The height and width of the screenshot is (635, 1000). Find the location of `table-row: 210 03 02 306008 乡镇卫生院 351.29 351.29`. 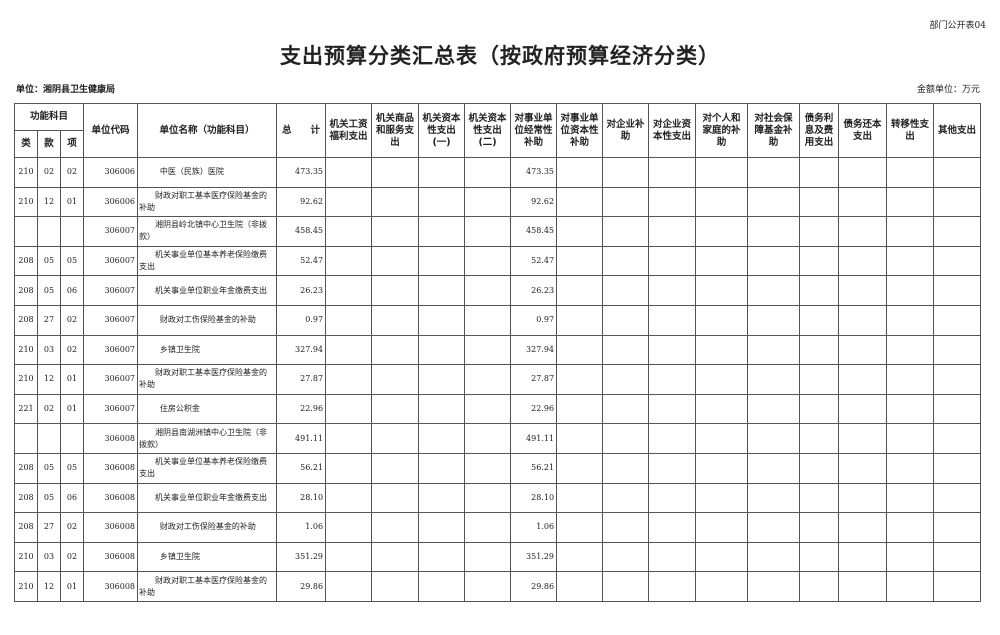

table-row: 210 03 02 306008 乡镇卫生院 351.29 351.29 is located at coordinates (498, 557).